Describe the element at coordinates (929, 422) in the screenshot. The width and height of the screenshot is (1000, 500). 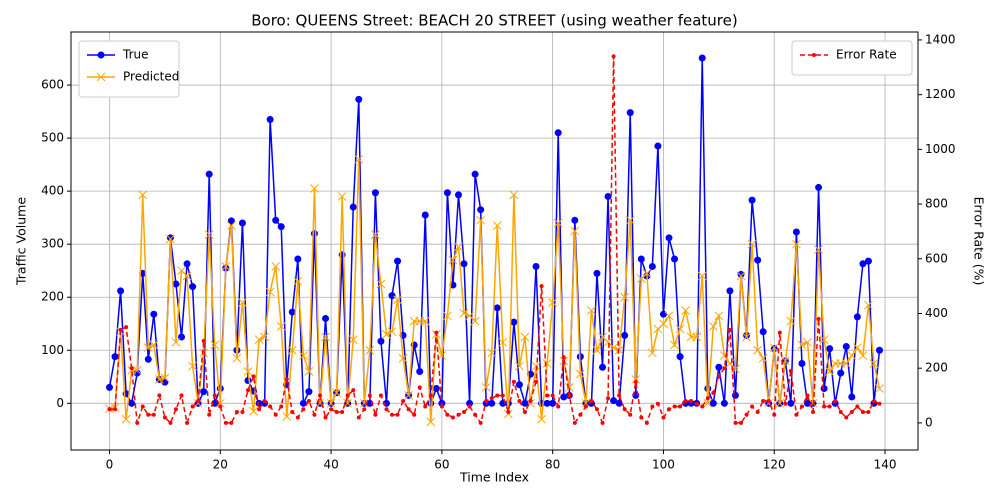
I see `y2-tick-label: 0` at that location.